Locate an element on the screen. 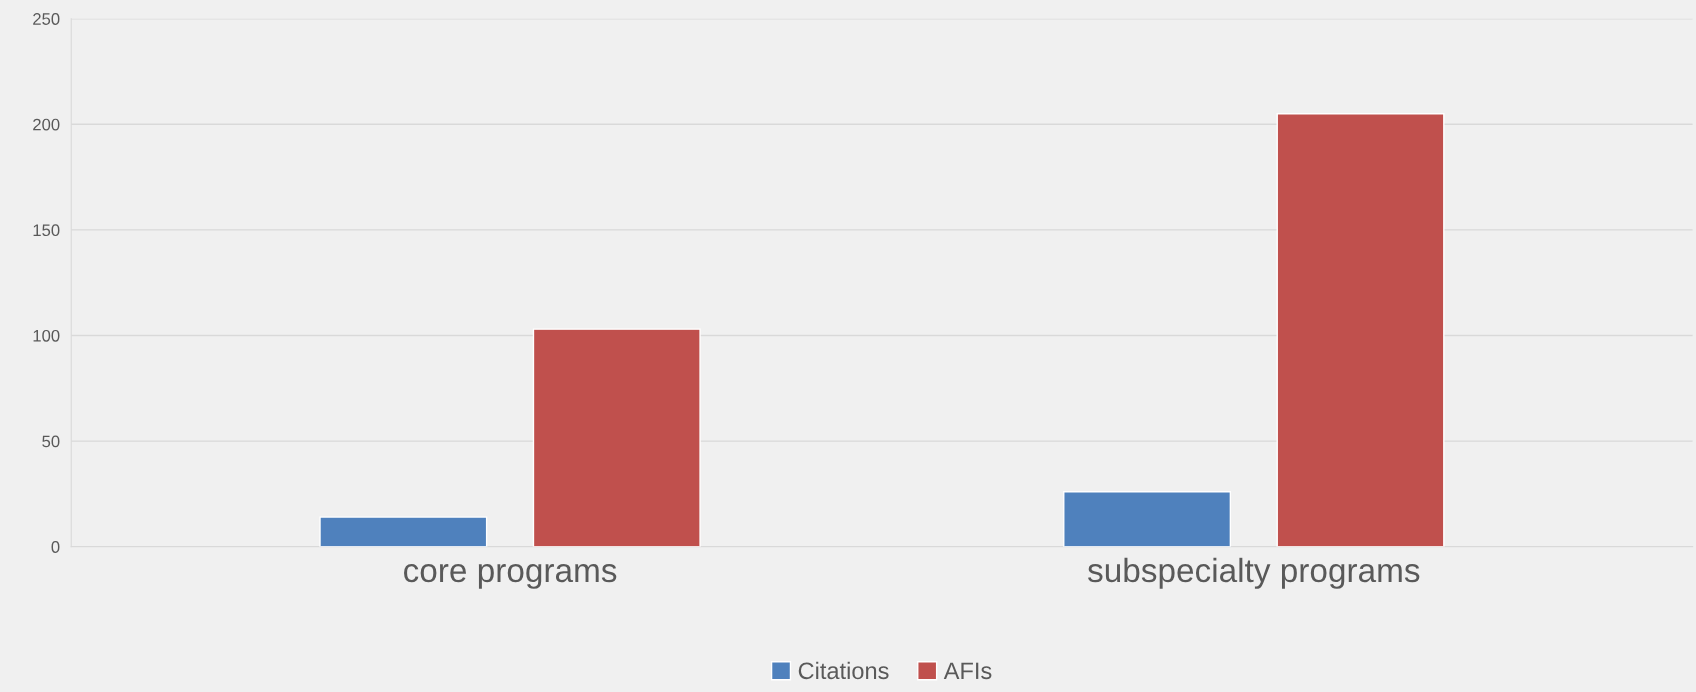  legend-label: AFIs is located at coordinates (967, 671).